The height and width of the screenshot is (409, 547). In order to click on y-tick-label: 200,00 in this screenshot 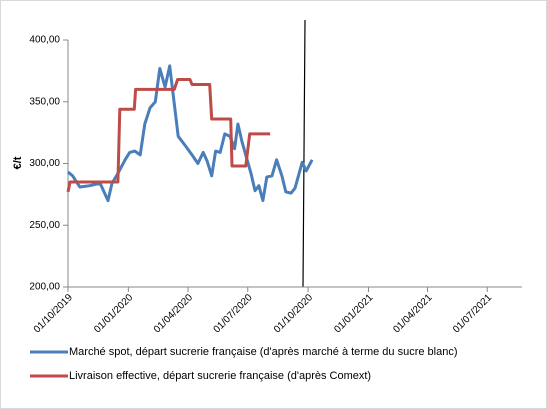, I will do `click(44, 287)`.